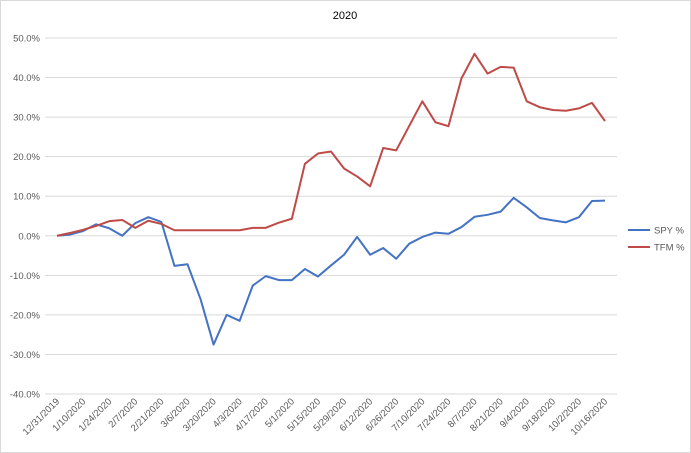 The image size is (691, 453). I want to click on y-tick-label: 20.0%, so click(26, 157).